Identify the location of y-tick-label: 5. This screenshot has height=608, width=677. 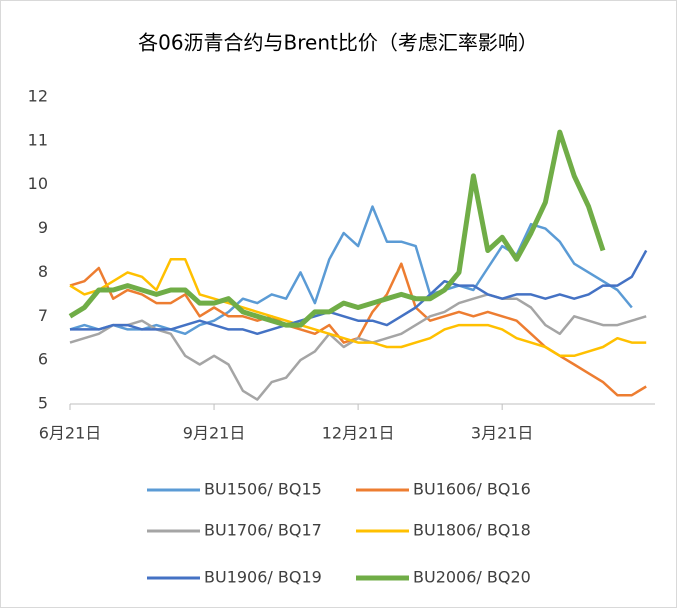
(43, 403).